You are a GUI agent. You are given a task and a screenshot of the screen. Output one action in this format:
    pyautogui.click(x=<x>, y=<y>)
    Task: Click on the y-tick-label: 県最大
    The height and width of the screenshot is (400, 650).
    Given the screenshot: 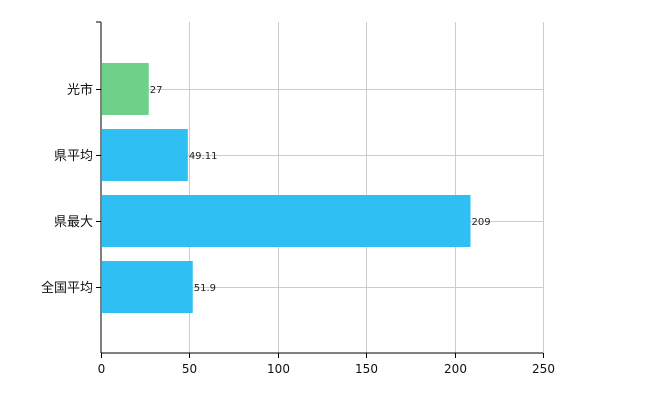 What is the action you would take?
    pyautogui.click(x=73, y=222)
    